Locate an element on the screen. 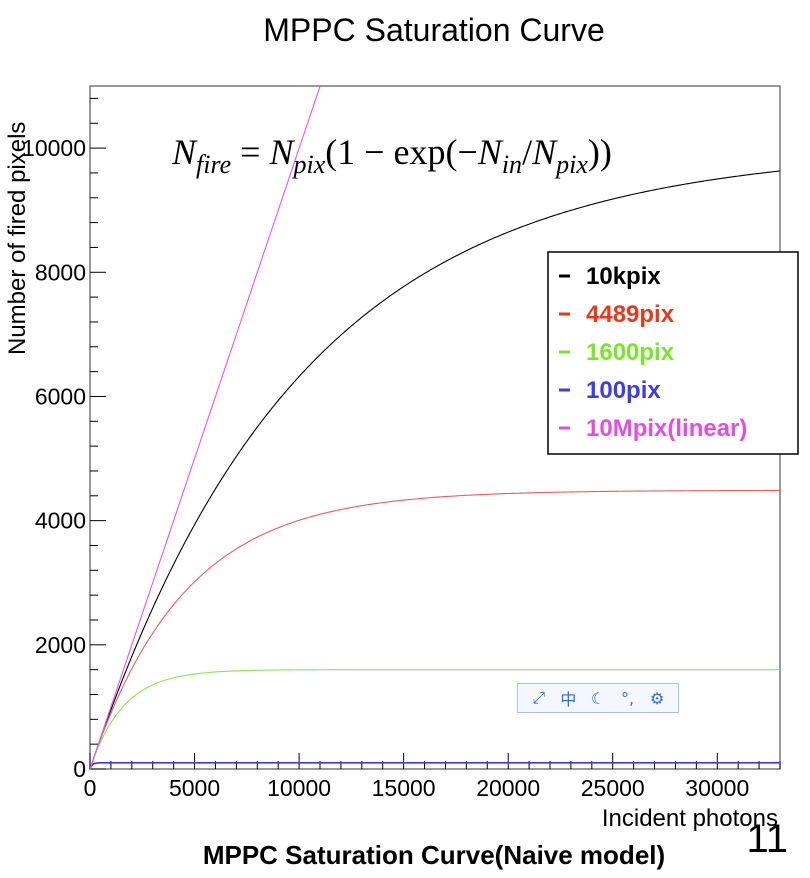  x-tick-label: 10000 is located at coordinates (299, 788).